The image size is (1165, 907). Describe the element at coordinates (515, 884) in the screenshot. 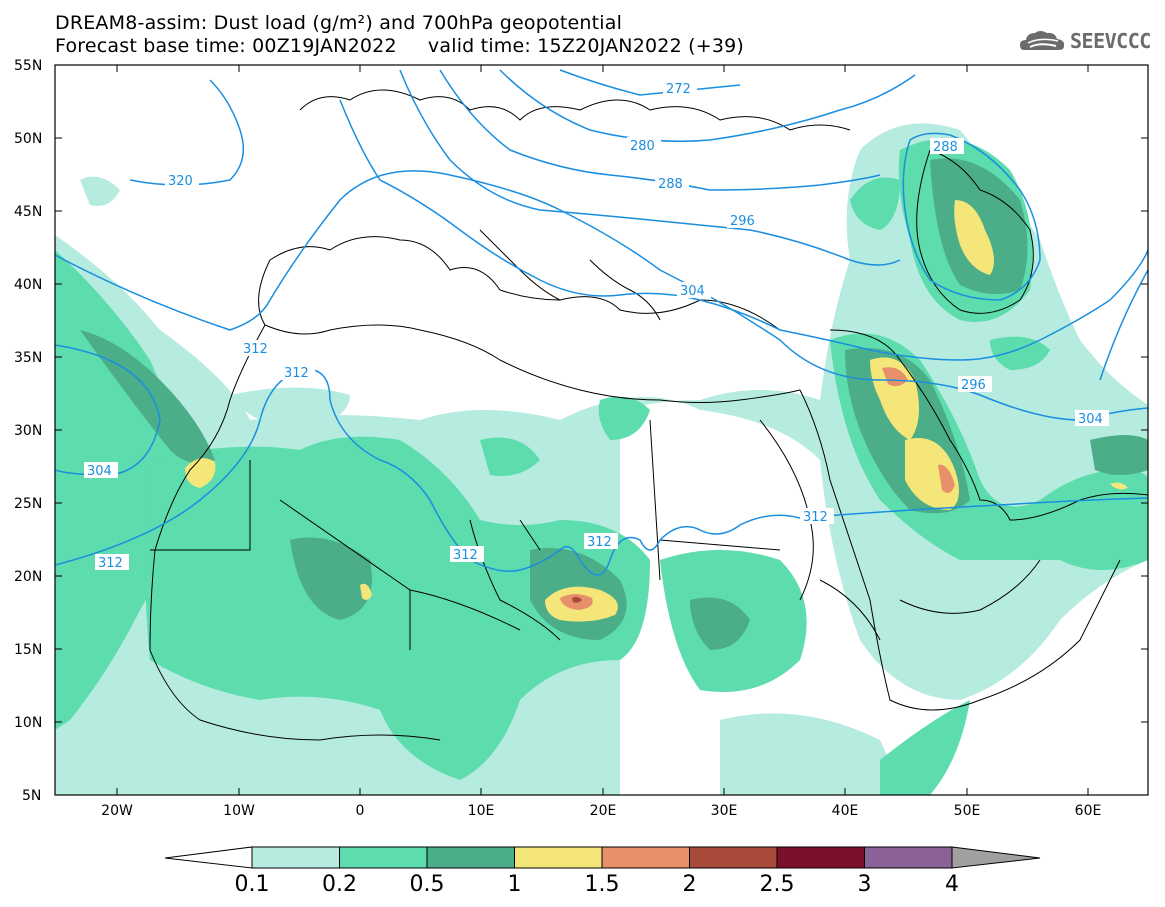

I see `colorbar-tick: 1` at that location.